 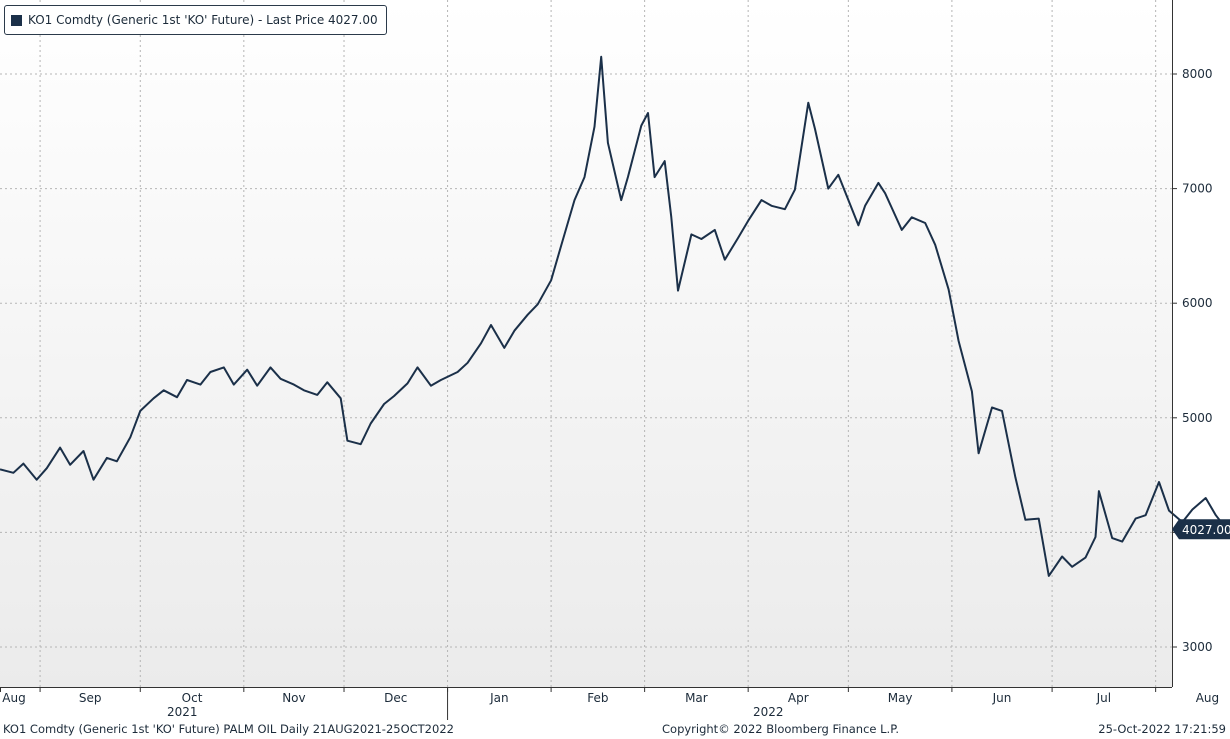 I want to click on y-tick-label: 3000, so click(x=1197, y=647).